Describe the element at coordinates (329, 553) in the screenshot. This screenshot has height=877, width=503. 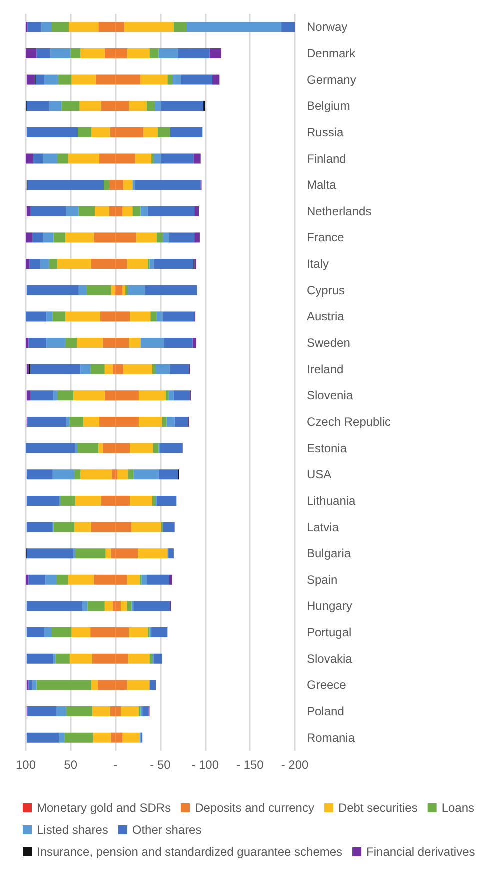
I see `y-tick-label: Bulgaria` at that location.